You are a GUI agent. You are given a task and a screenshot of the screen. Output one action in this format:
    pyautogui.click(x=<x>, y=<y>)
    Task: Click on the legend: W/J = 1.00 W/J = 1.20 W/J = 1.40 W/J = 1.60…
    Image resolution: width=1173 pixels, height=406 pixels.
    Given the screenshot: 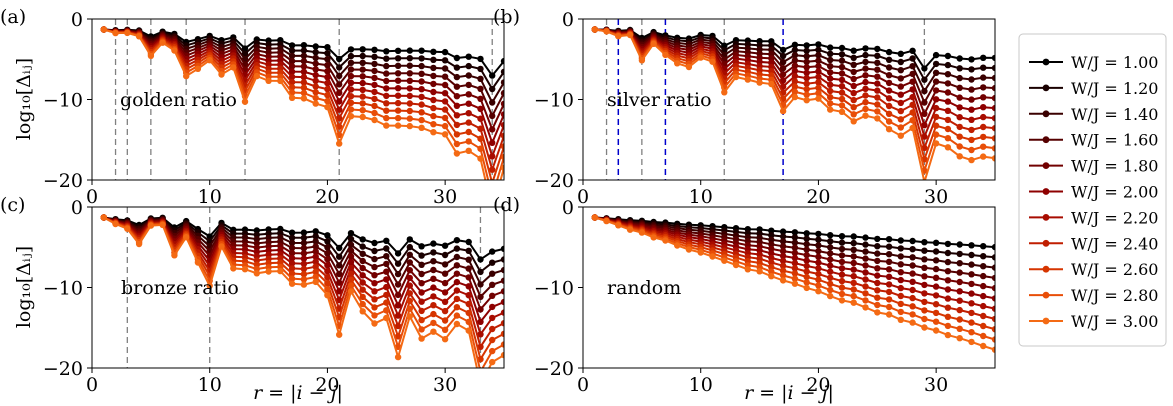 What is the action you would take?
    pyautogui.click(x=1092, y=190)
    